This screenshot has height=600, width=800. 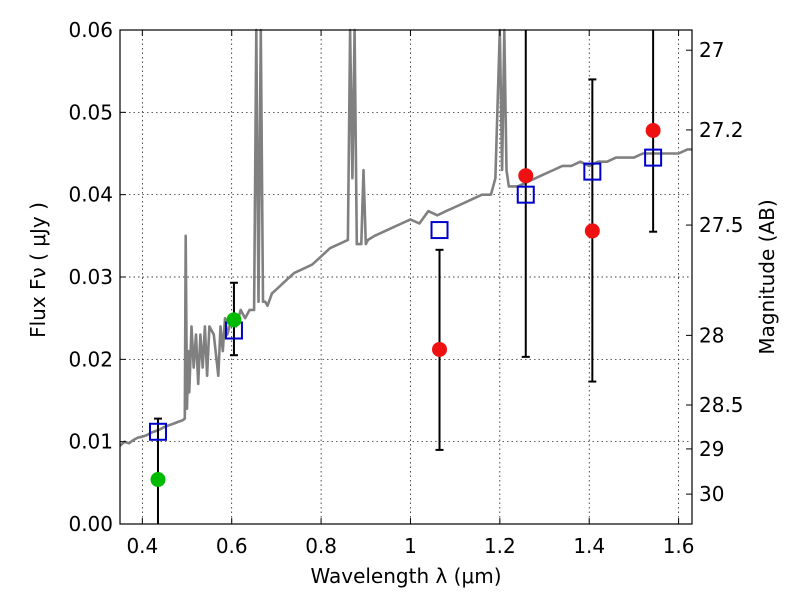 I want to click on y-tick-label: 0.05, so click(x=90, y=112).